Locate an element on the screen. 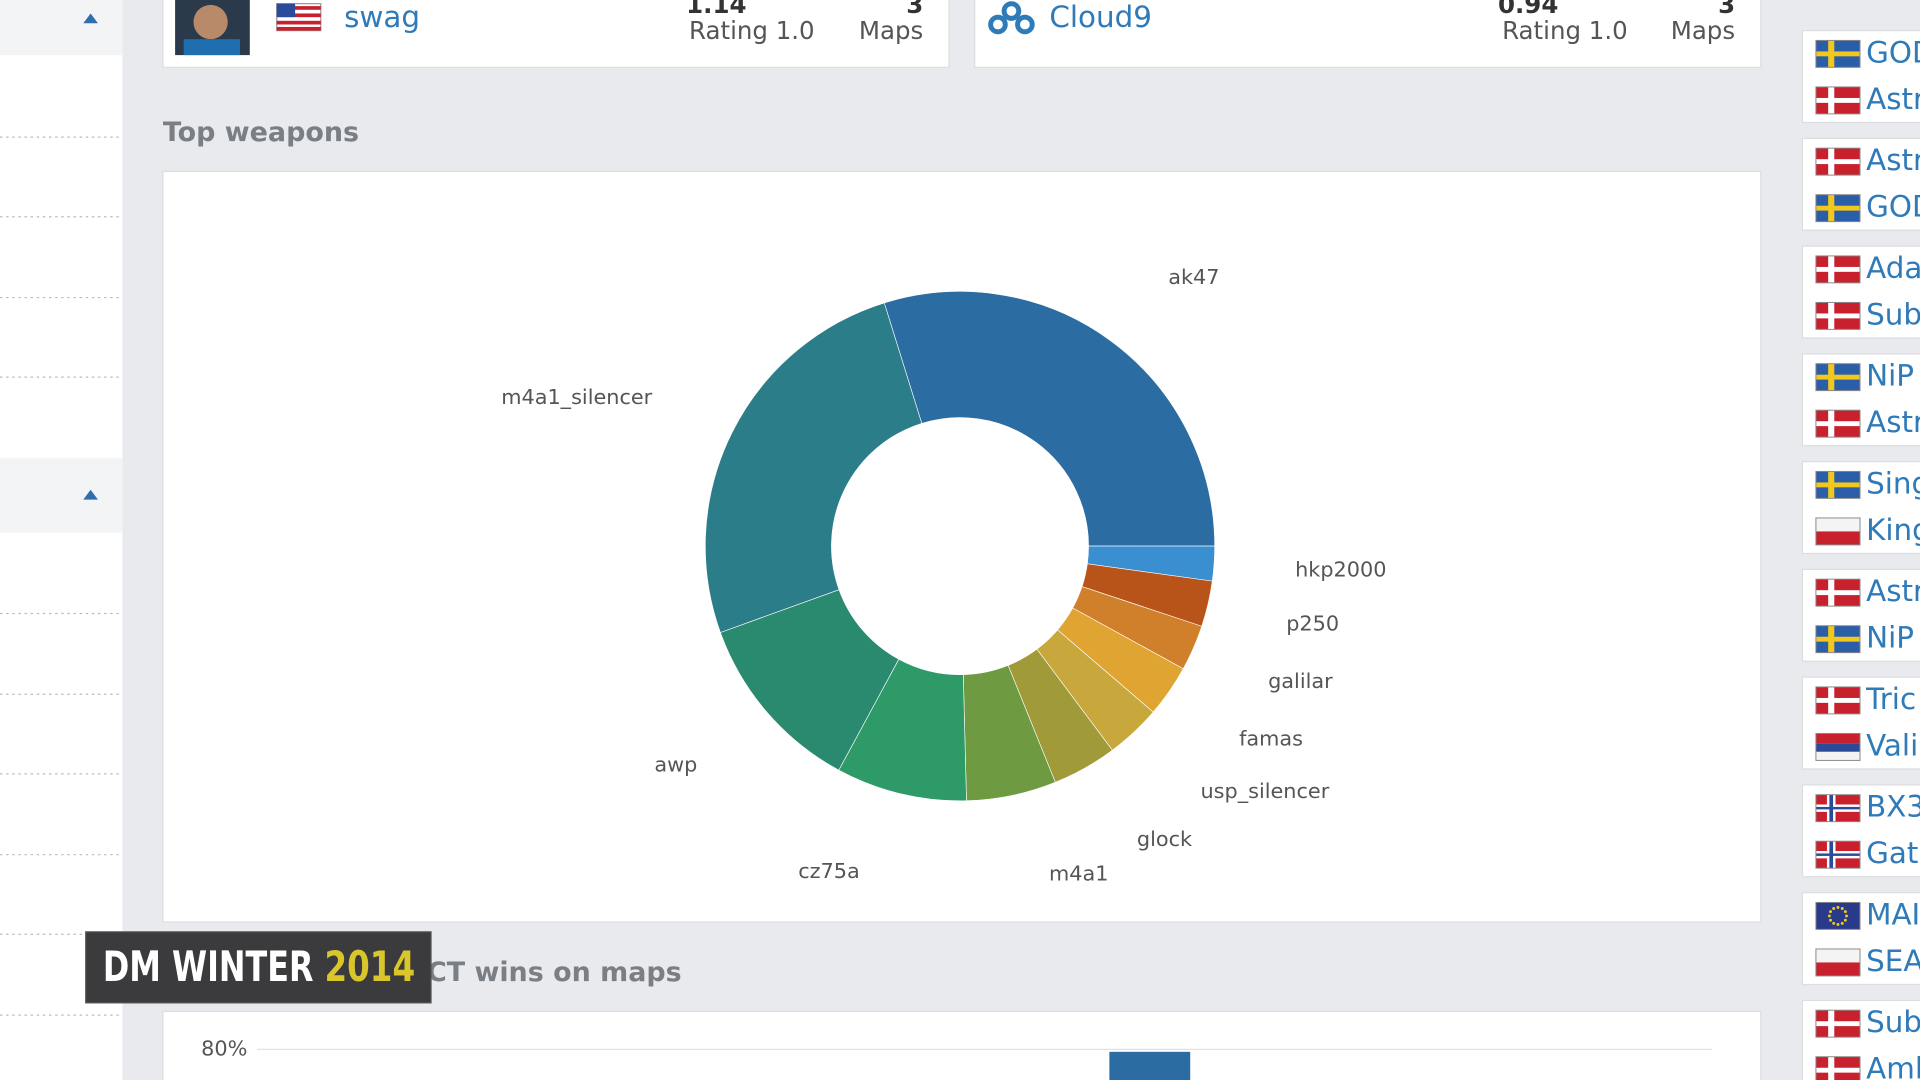  team-name: BX3 is located at coordinates (1893, 807).